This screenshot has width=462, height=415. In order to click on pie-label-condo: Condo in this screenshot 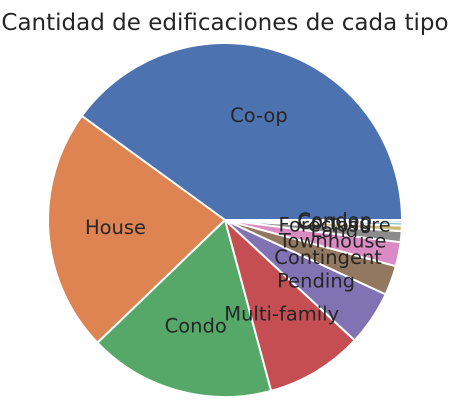, I will do `click(196, 325)`.